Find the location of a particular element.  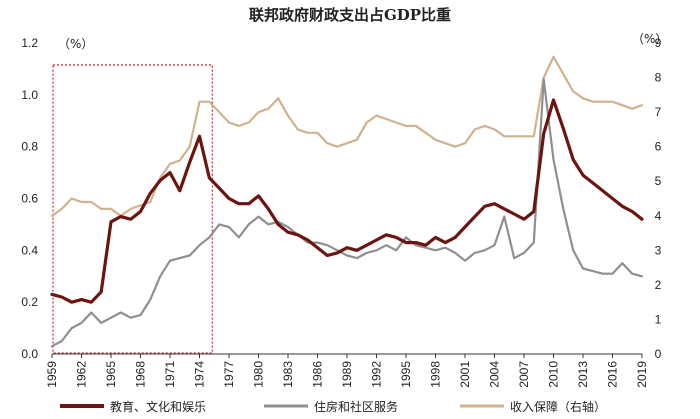

right-tick-label: 7 is located at coordinates (658, 112).